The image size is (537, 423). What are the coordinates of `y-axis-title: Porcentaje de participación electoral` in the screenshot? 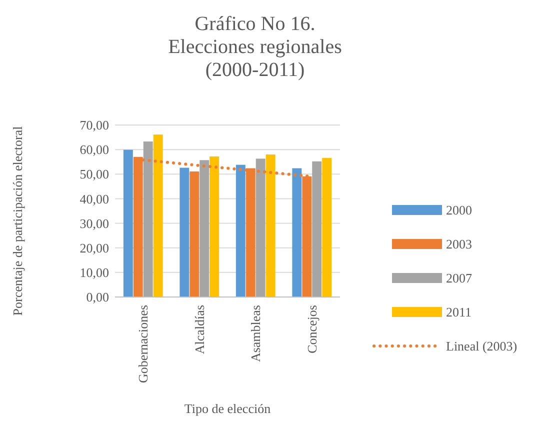 It's located at (17, 221).